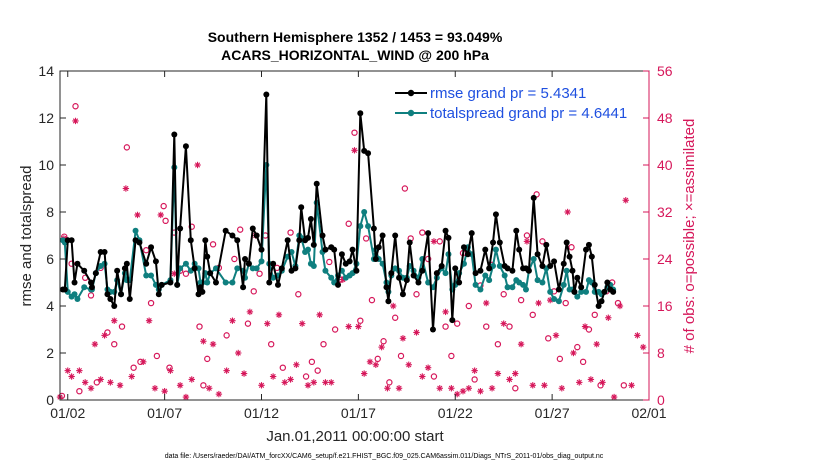  I want to click on right-y-tick-label: 56, so click(665, 71).